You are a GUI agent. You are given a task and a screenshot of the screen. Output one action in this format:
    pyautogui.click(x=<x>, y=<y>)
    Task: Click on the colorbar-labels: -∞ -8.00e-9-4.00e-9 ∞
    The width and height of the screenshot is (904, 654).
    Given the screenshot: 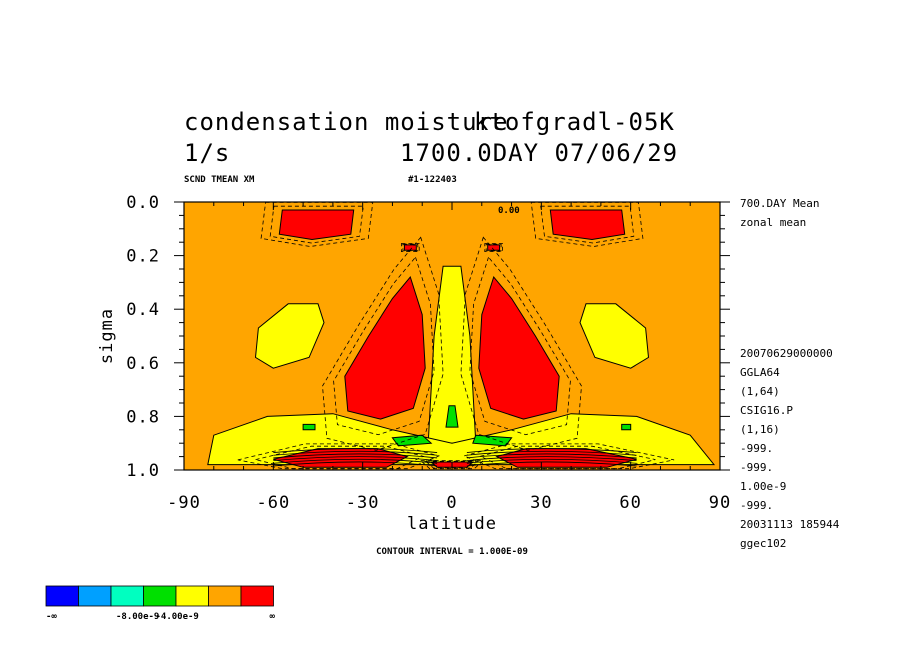 What is the action you would take?
    pyautogui.click(x=161, y=617)
    